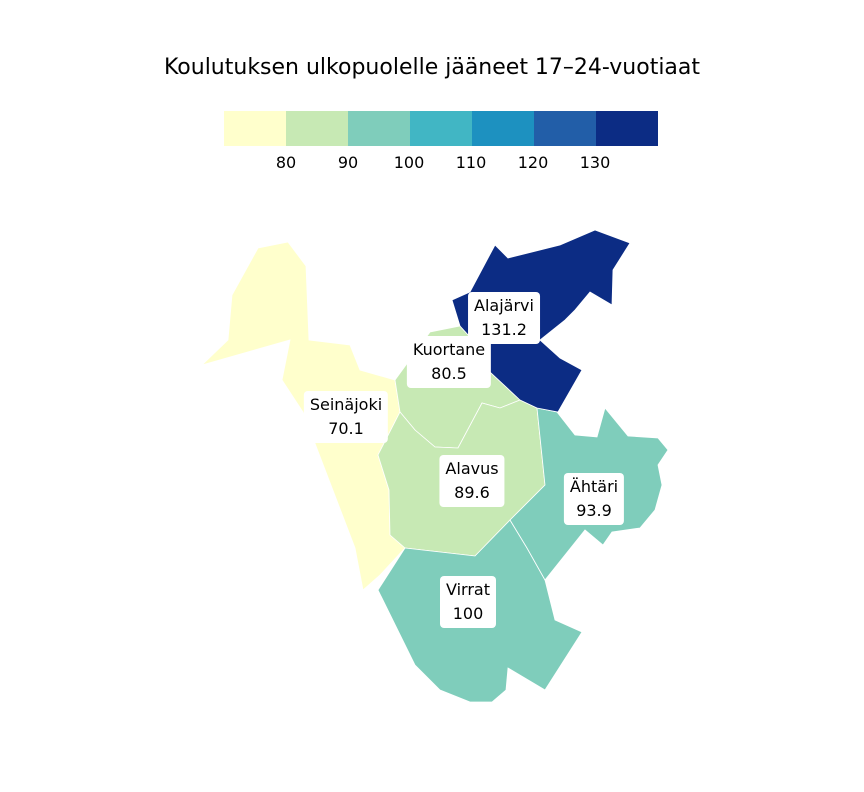  Describe the element at coordinates (346, 428) in the screenshot. I see `region-value-seinajoki: 70.1` at that location.